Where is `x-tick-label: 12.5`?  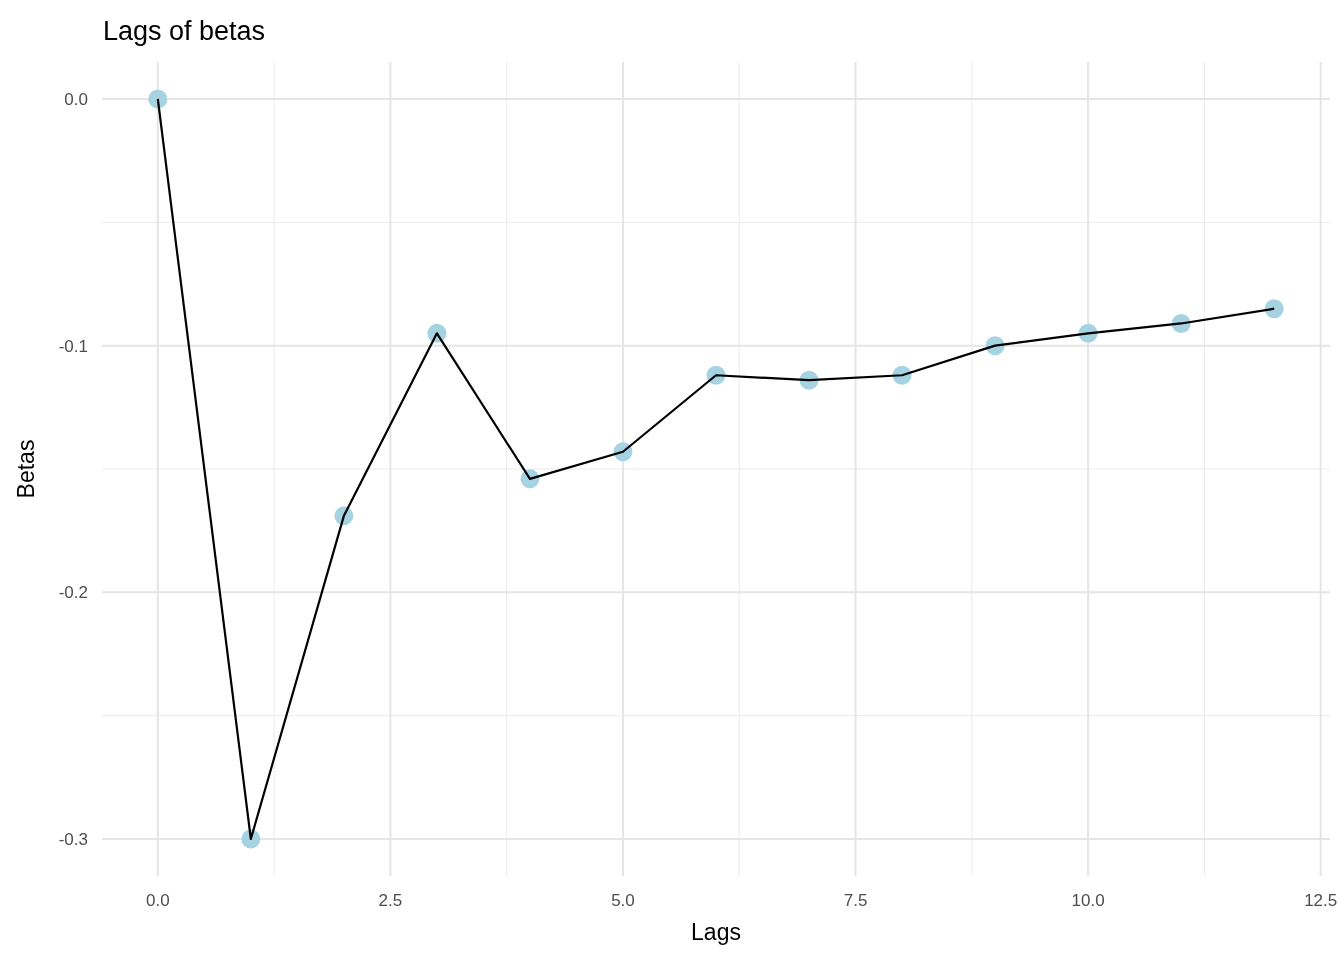 x-tick-label: 12.5 is located at coordinates (1321, 900).